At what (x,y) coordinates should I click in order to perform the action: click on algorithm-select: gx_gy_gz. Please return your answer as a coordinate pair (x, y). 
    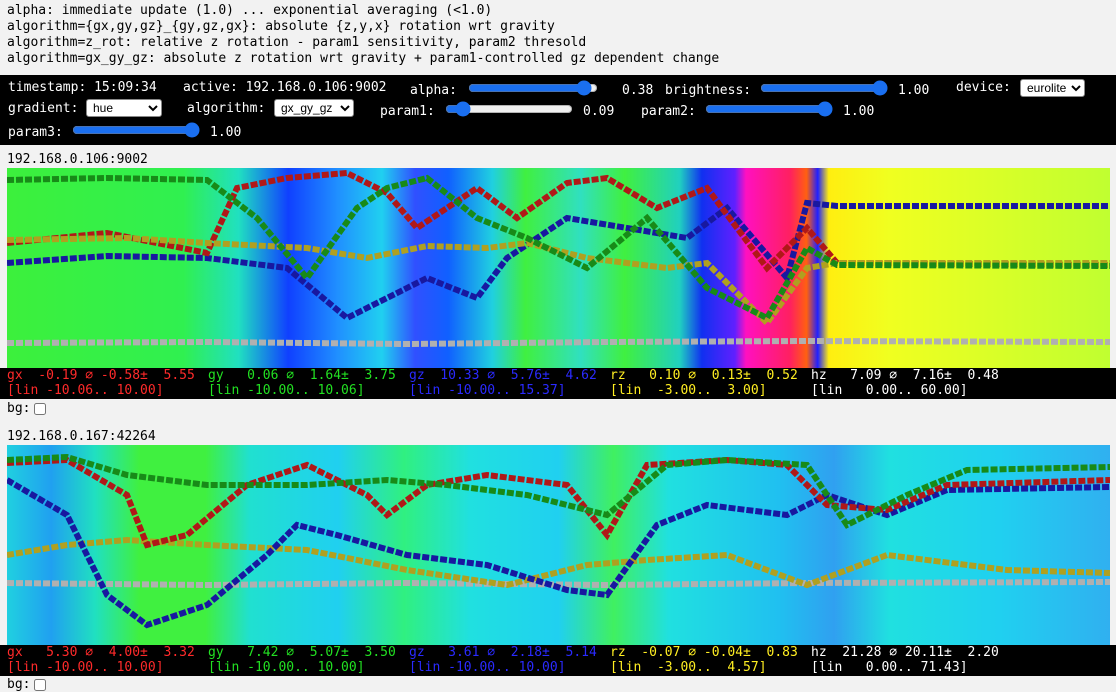
    Looking at the image, I should click on (314, 108).